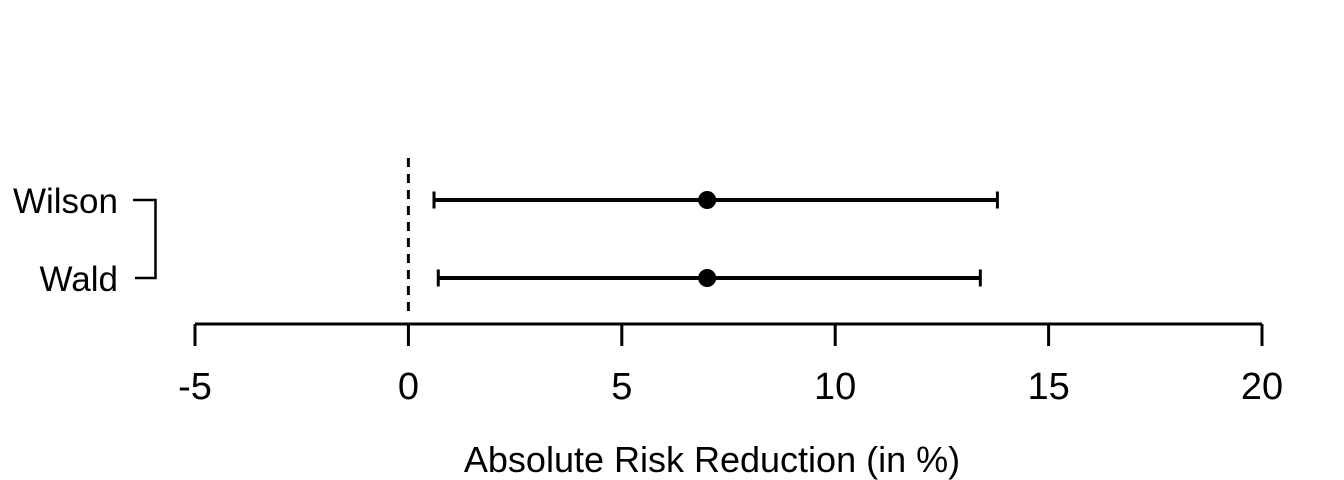  What do you see at coordinates (1262, 387) in the screenshot?
I see `x-axis-tick-label: 20` at bounding box center [1262, 387].